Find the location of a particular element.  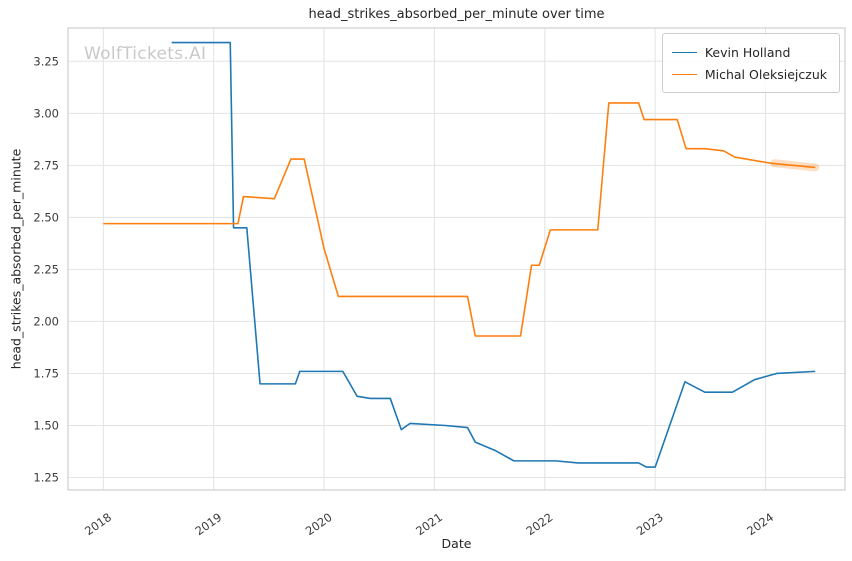

legend-item-michal-oleksiejczuk: Michal Oleksiejczuk is located at coordinates (749, 74).